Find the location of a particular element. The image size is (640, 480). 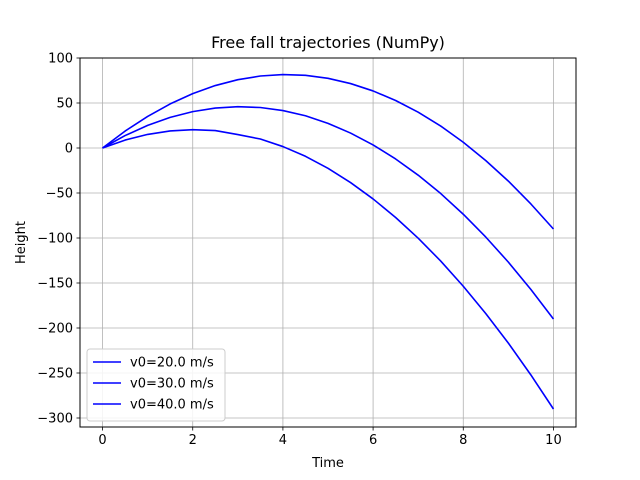

y-axis-label: Height is located at coordinates (21, 242).